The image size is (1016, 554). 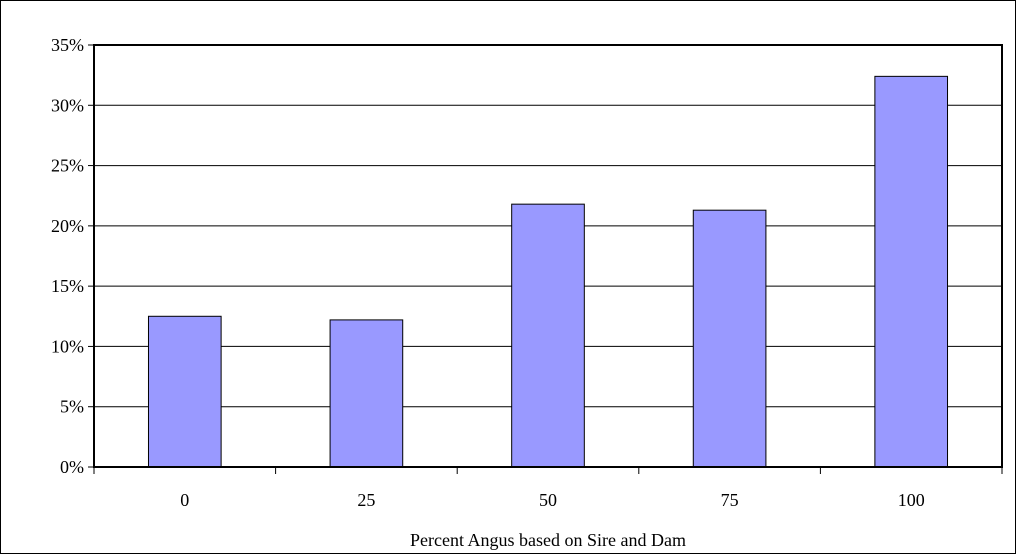 I want to click on x-tick-label: 25, so click(x=366, y=500).